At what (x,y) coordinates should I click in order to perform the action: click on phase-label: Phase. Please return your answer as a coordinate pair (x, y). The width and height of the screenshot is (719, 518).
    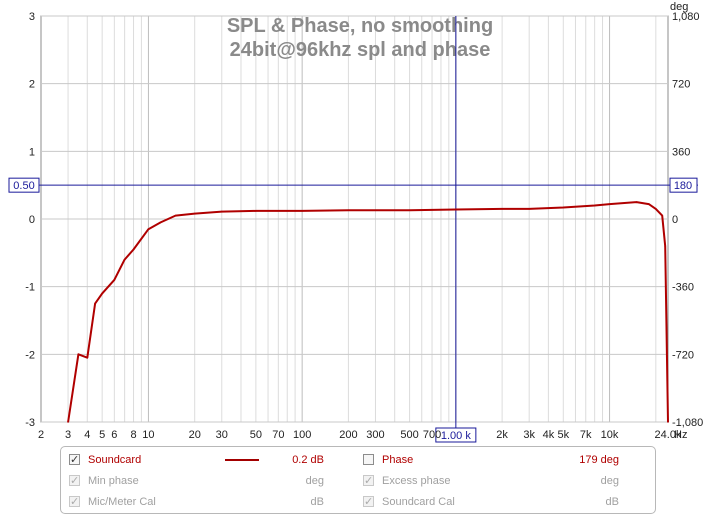
    Looking at the image, I should click on (398, 460).